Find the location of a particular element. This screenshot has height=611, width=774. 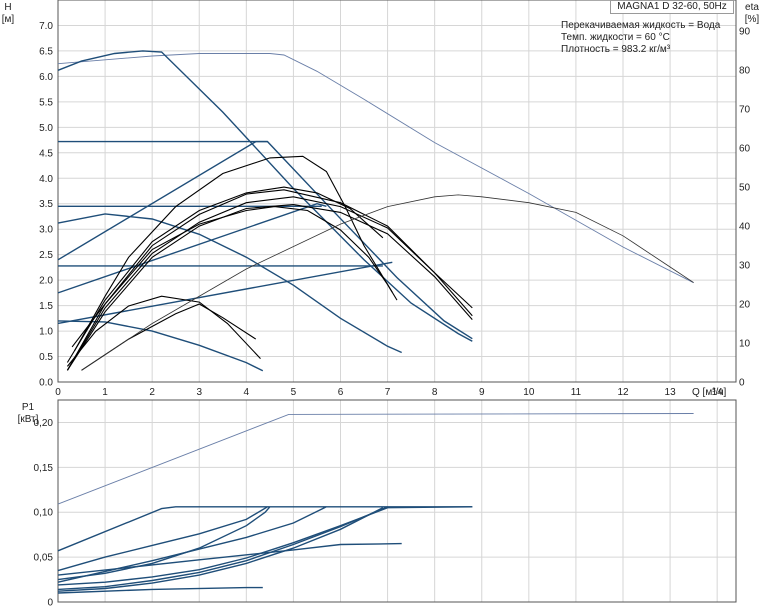

y-tick-label: 3.0 is located at coordinates (46, 230).